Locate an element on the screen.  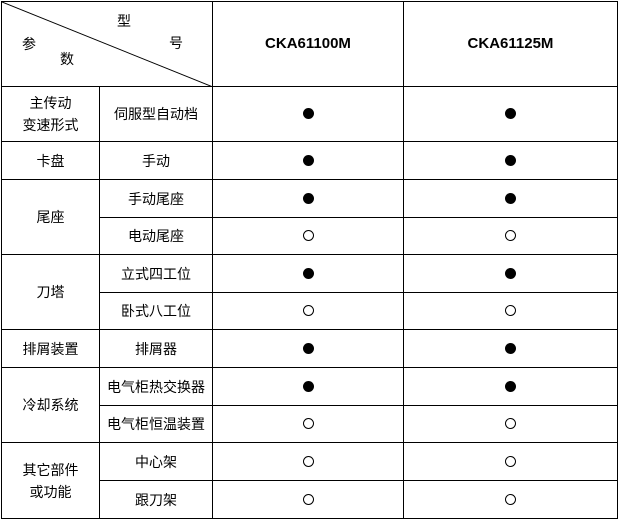
table-row: 冷却系统 电气柜热交换器 is located at coordinates (309, 405).